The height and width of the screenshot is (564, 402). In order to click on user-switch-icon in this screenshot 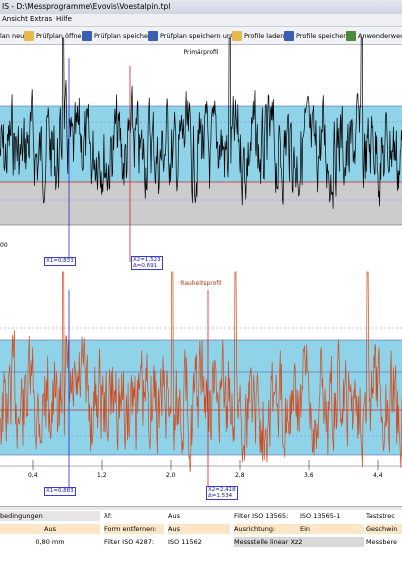, I will do `click(351, 35)`.